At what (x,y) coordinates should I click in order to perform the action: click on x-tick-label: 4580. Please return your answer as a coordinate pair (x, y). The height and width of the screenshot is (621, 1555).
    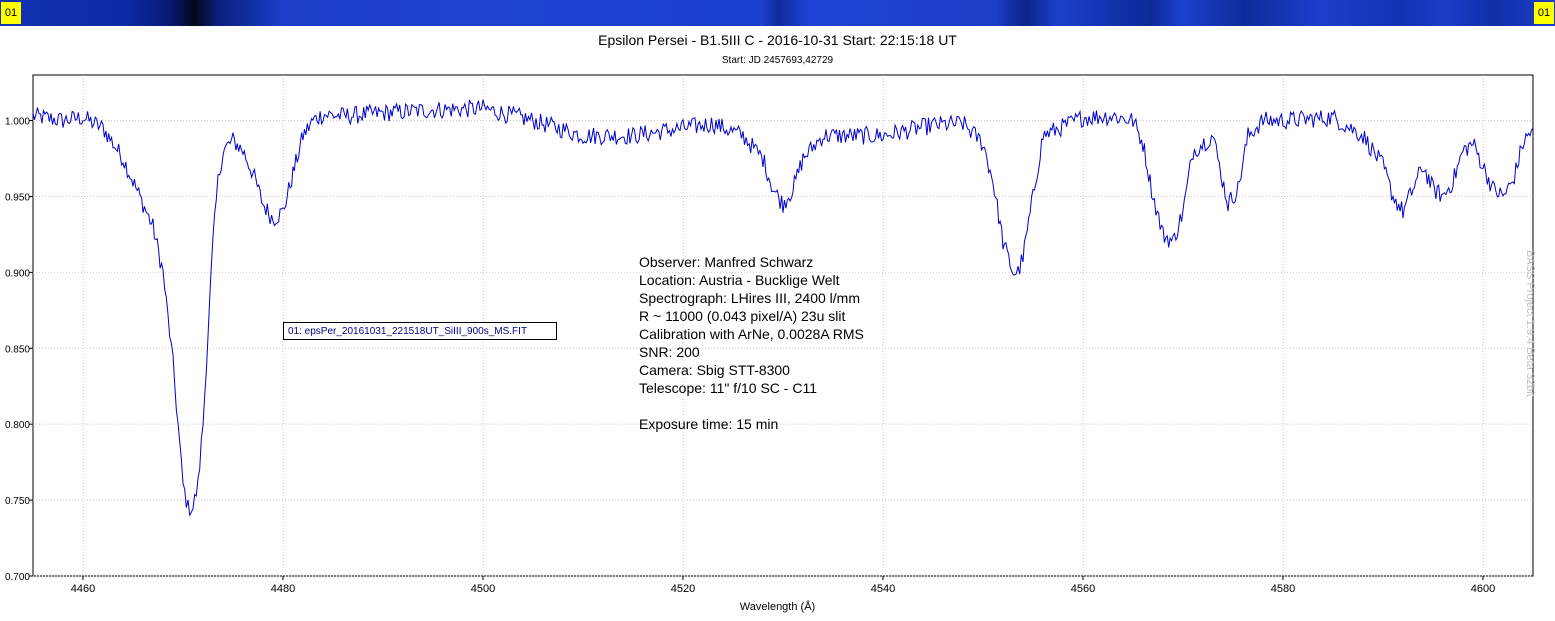
    Looking at the image, I should click on (1283, 589).